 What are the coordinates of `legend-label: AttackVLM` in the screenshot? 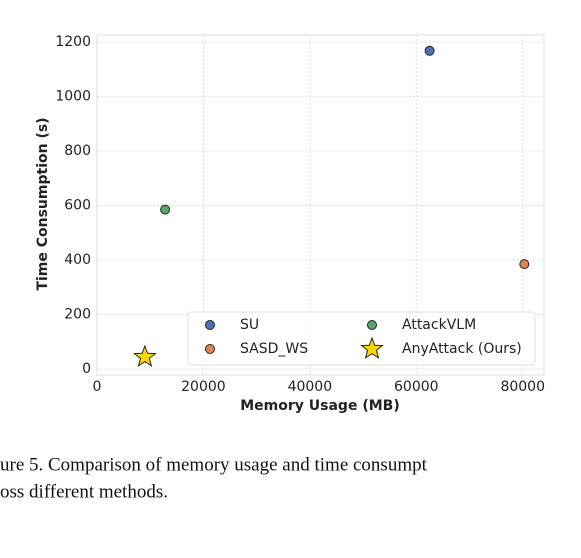 It's located at (439, 325).